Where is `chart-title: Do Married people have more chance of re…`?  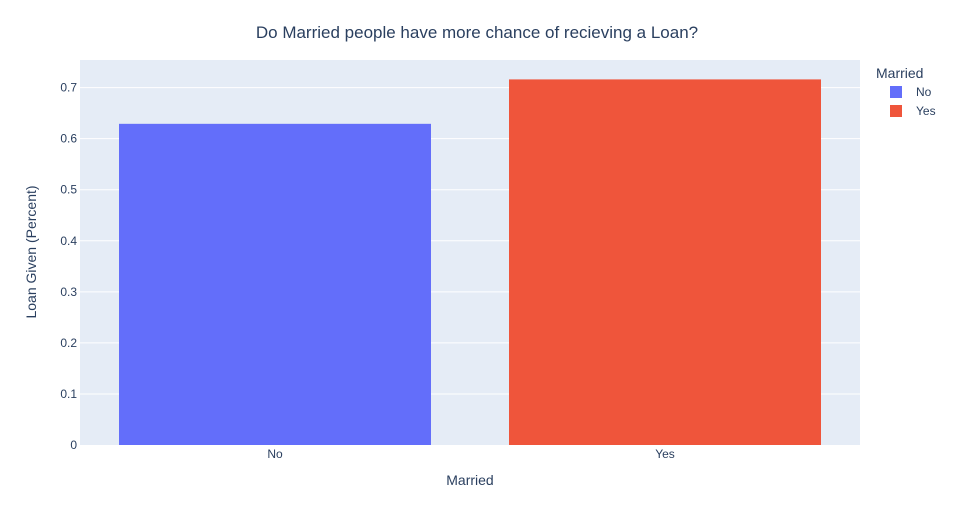
chart-title: Do Married people have more chance of re… is located at coordinates (477, 32).